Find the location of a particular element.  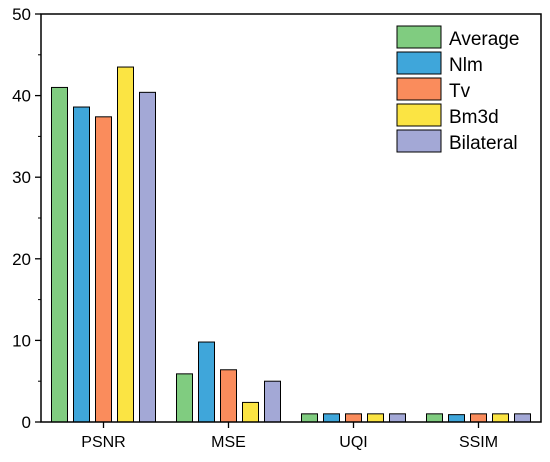

legend-swatch-bm3d is located at coordinates (419, 115).